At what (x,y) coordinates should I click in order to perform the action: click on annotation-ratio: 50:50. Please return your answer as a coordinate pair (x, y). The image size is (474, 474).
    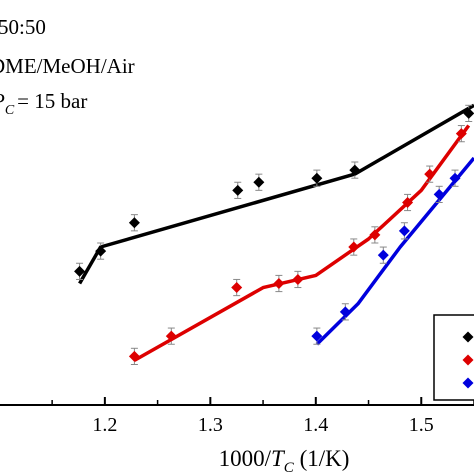
    Looking at the image, I should click on (23, 27).